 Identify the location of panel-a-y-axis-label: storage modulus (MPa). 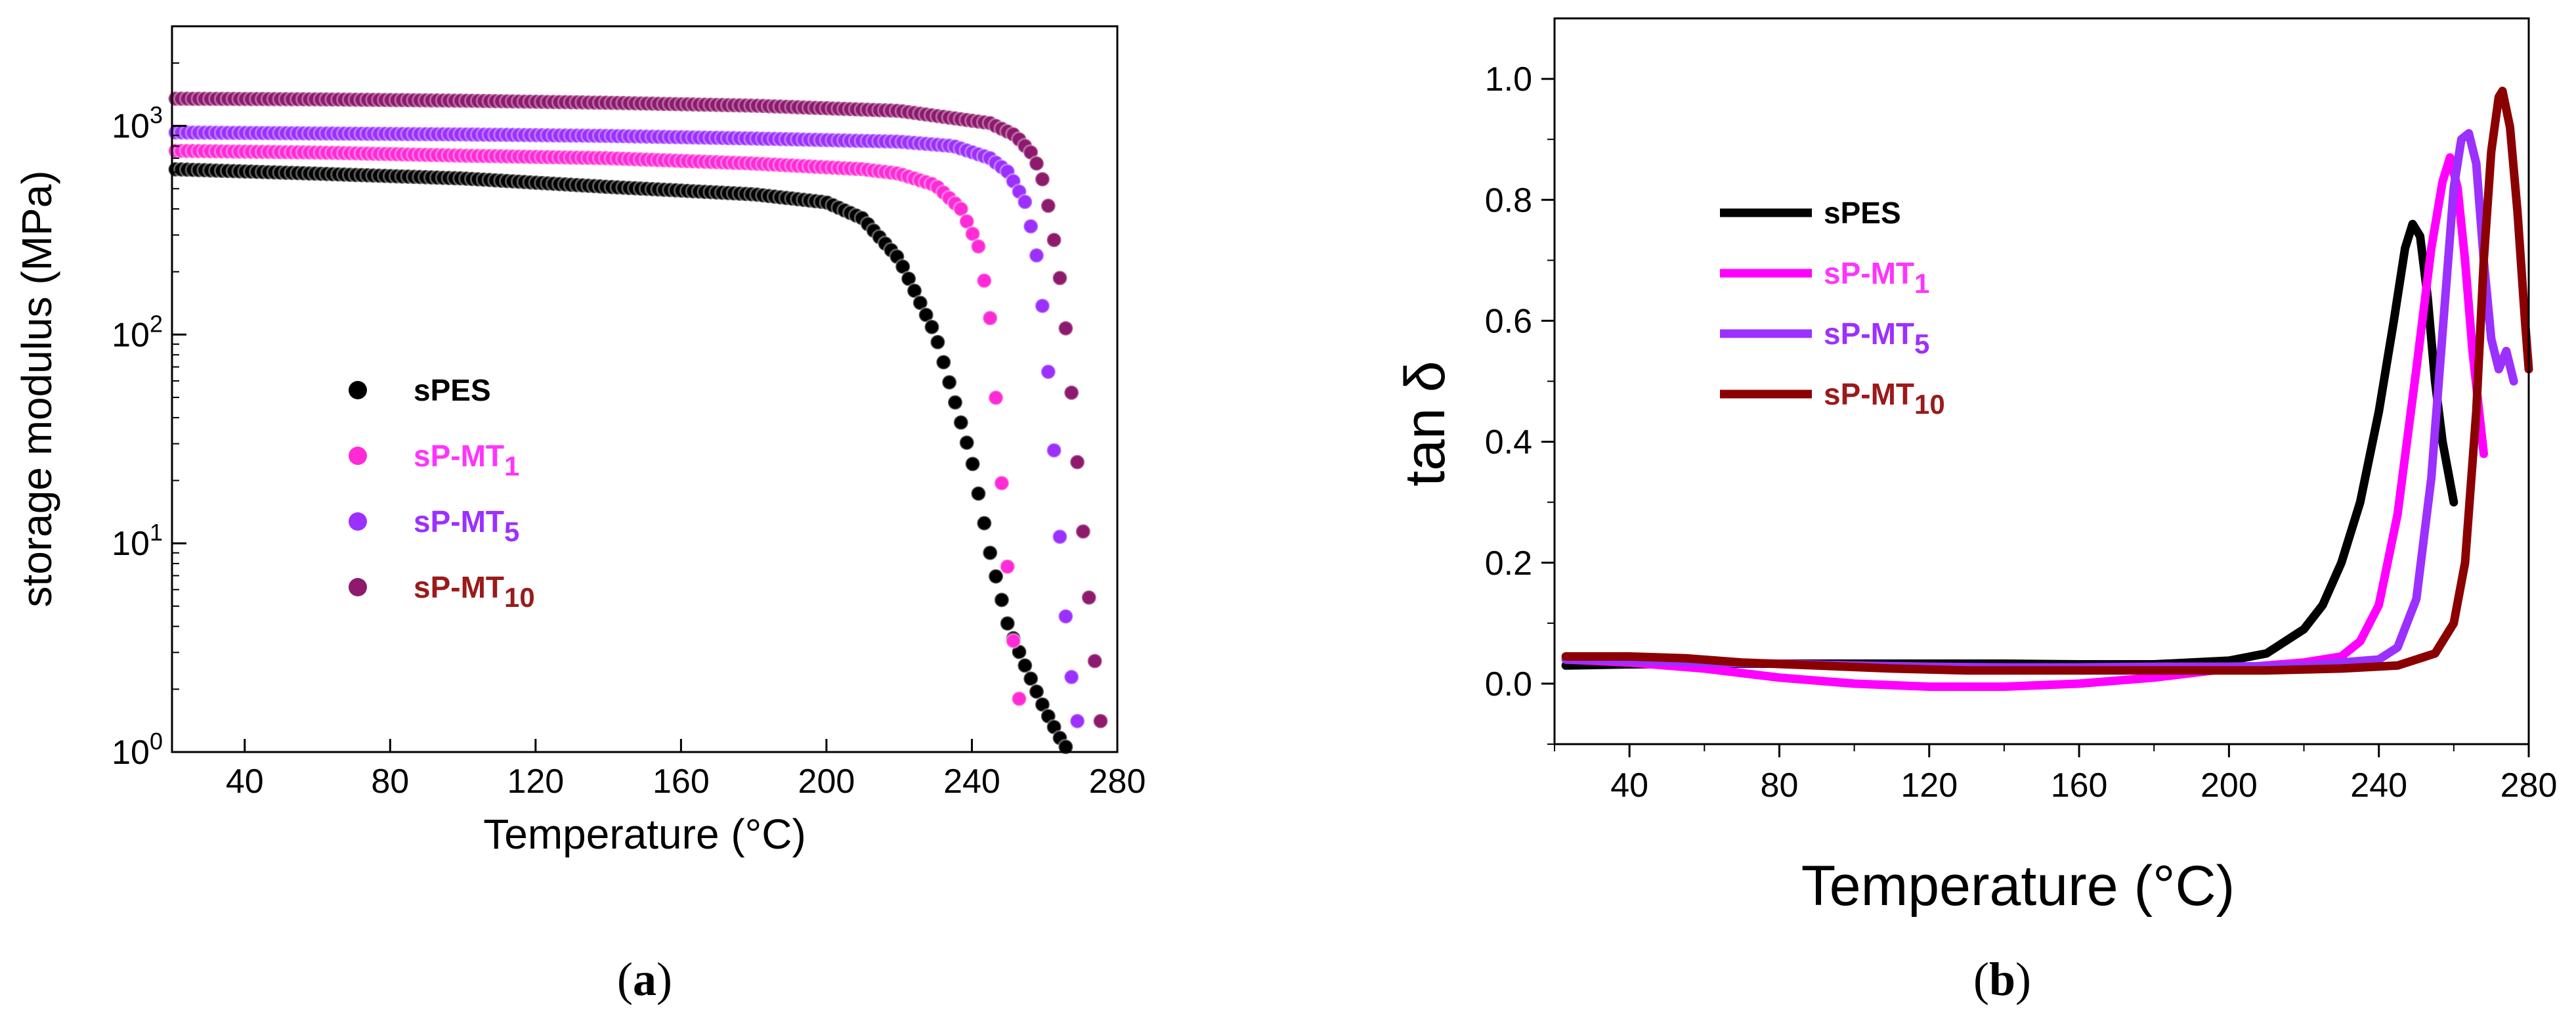
(36, 388).